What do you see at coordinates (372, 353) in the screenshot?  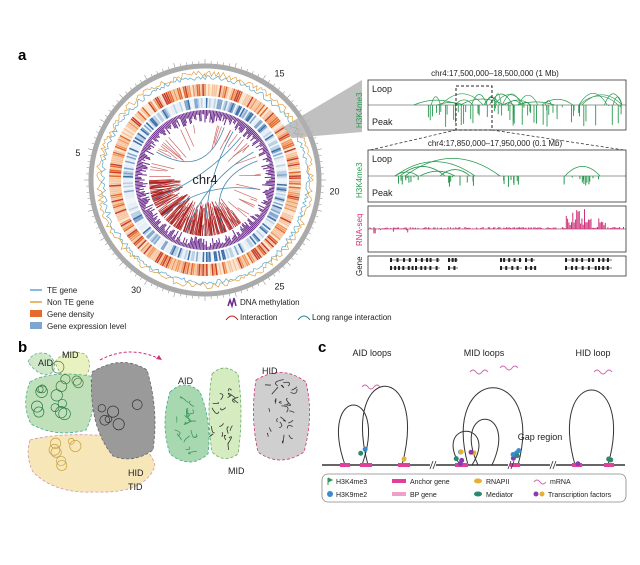 I see `loop-header: AID loops` at bounding box center [372, 353].